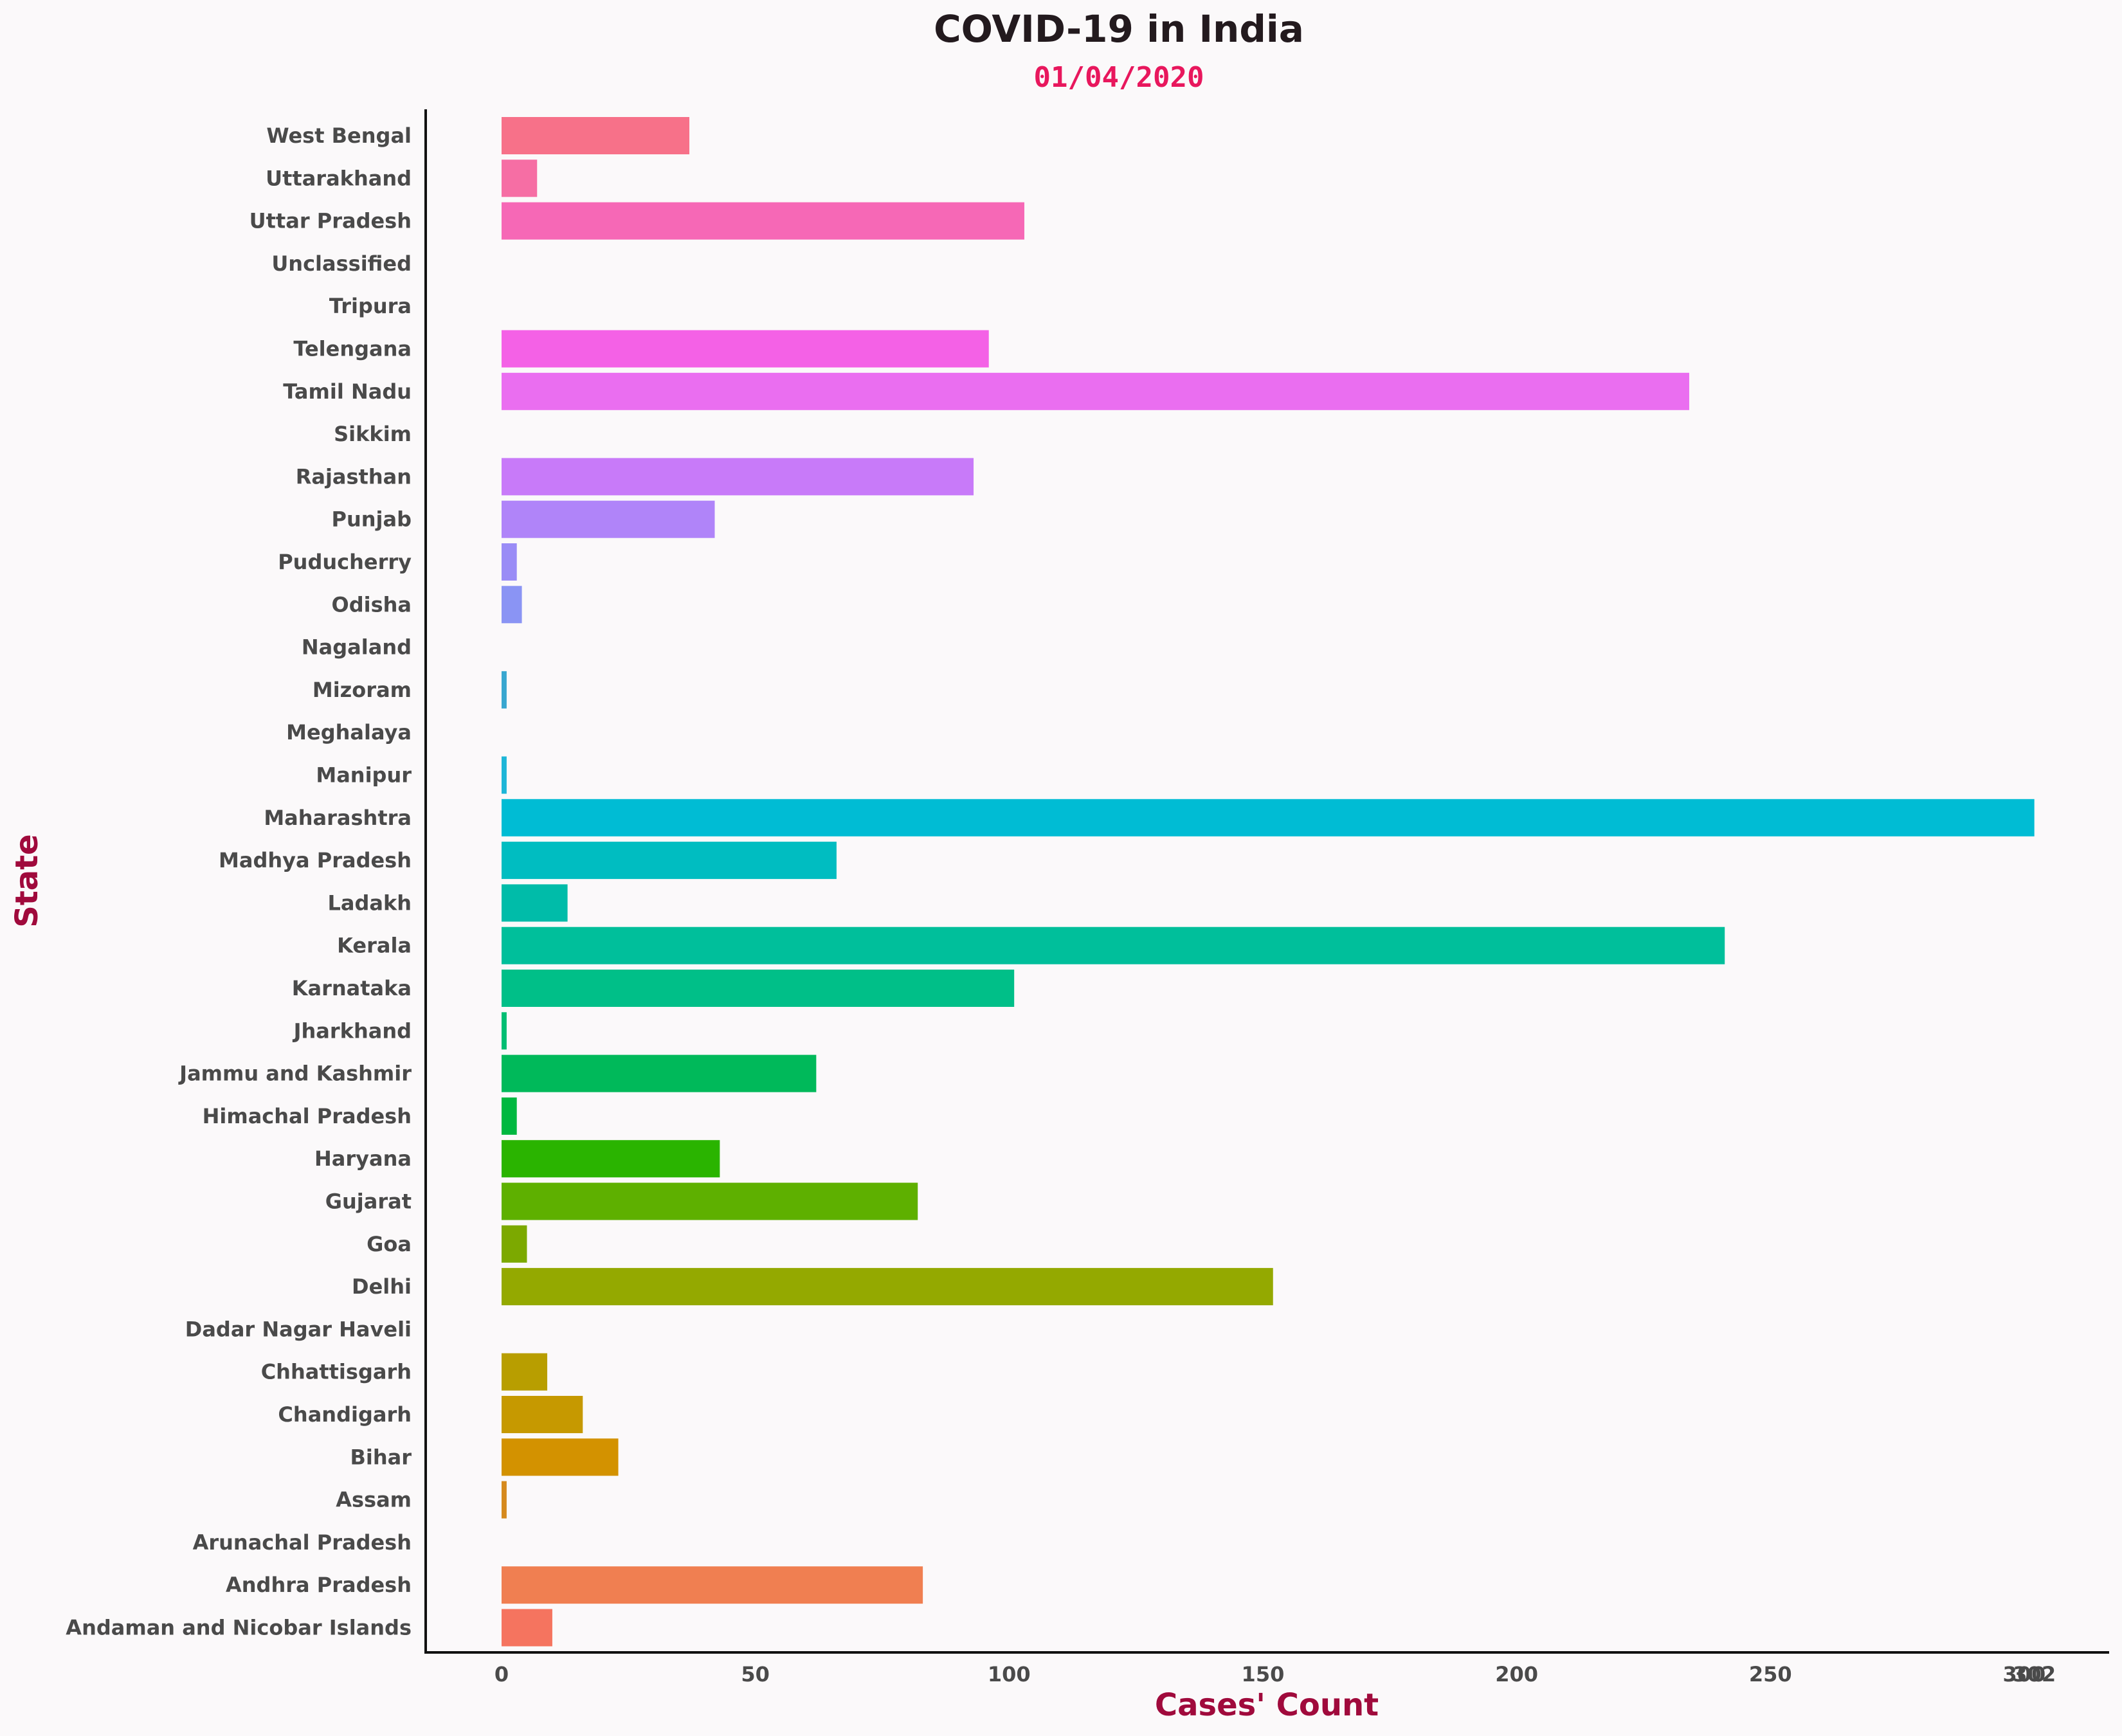 This screenshot has width=2122, height=1736. Describe the element at coordinates (354, 476) in the screenshot. I see `y-tick-label-rajasthan: Rajasthan` at that location.